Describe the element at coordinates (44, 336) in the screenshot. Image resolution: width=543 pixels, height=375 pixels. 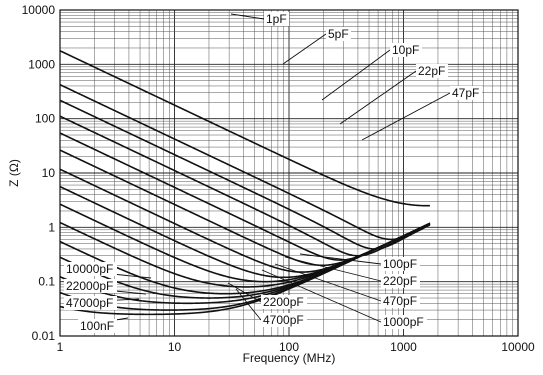
I see `y-tick-label: 0.01` at that location.